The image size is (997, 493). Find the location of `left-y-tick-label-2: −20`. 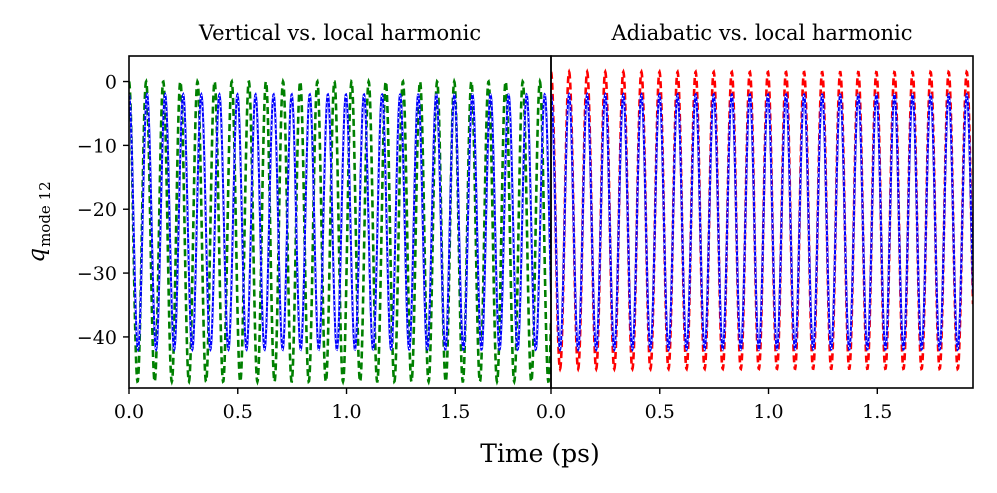

left-y-tick-label-2: −20 is located at coordinates (97, 210).